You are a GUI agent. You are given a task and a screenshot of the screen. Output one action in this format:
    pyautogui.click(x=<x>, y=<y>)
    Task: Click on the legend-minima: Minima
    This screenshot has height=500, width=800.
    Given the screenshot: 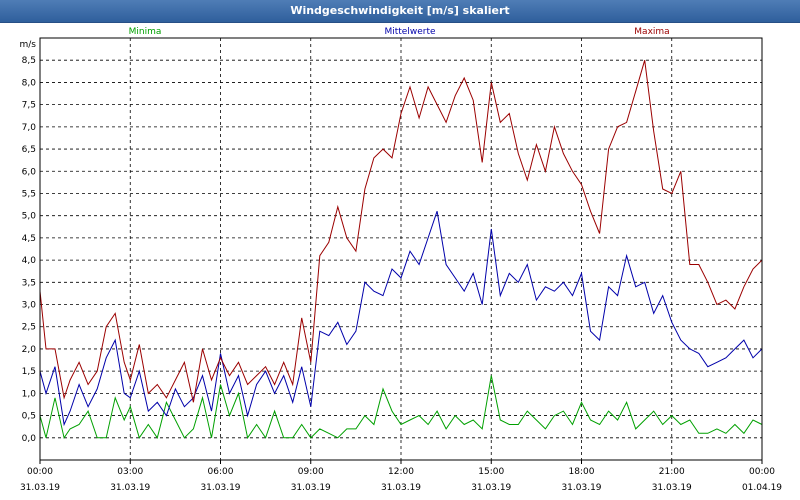 What is the action you would take?
    pyautogui.click(x=145, y=32)
    